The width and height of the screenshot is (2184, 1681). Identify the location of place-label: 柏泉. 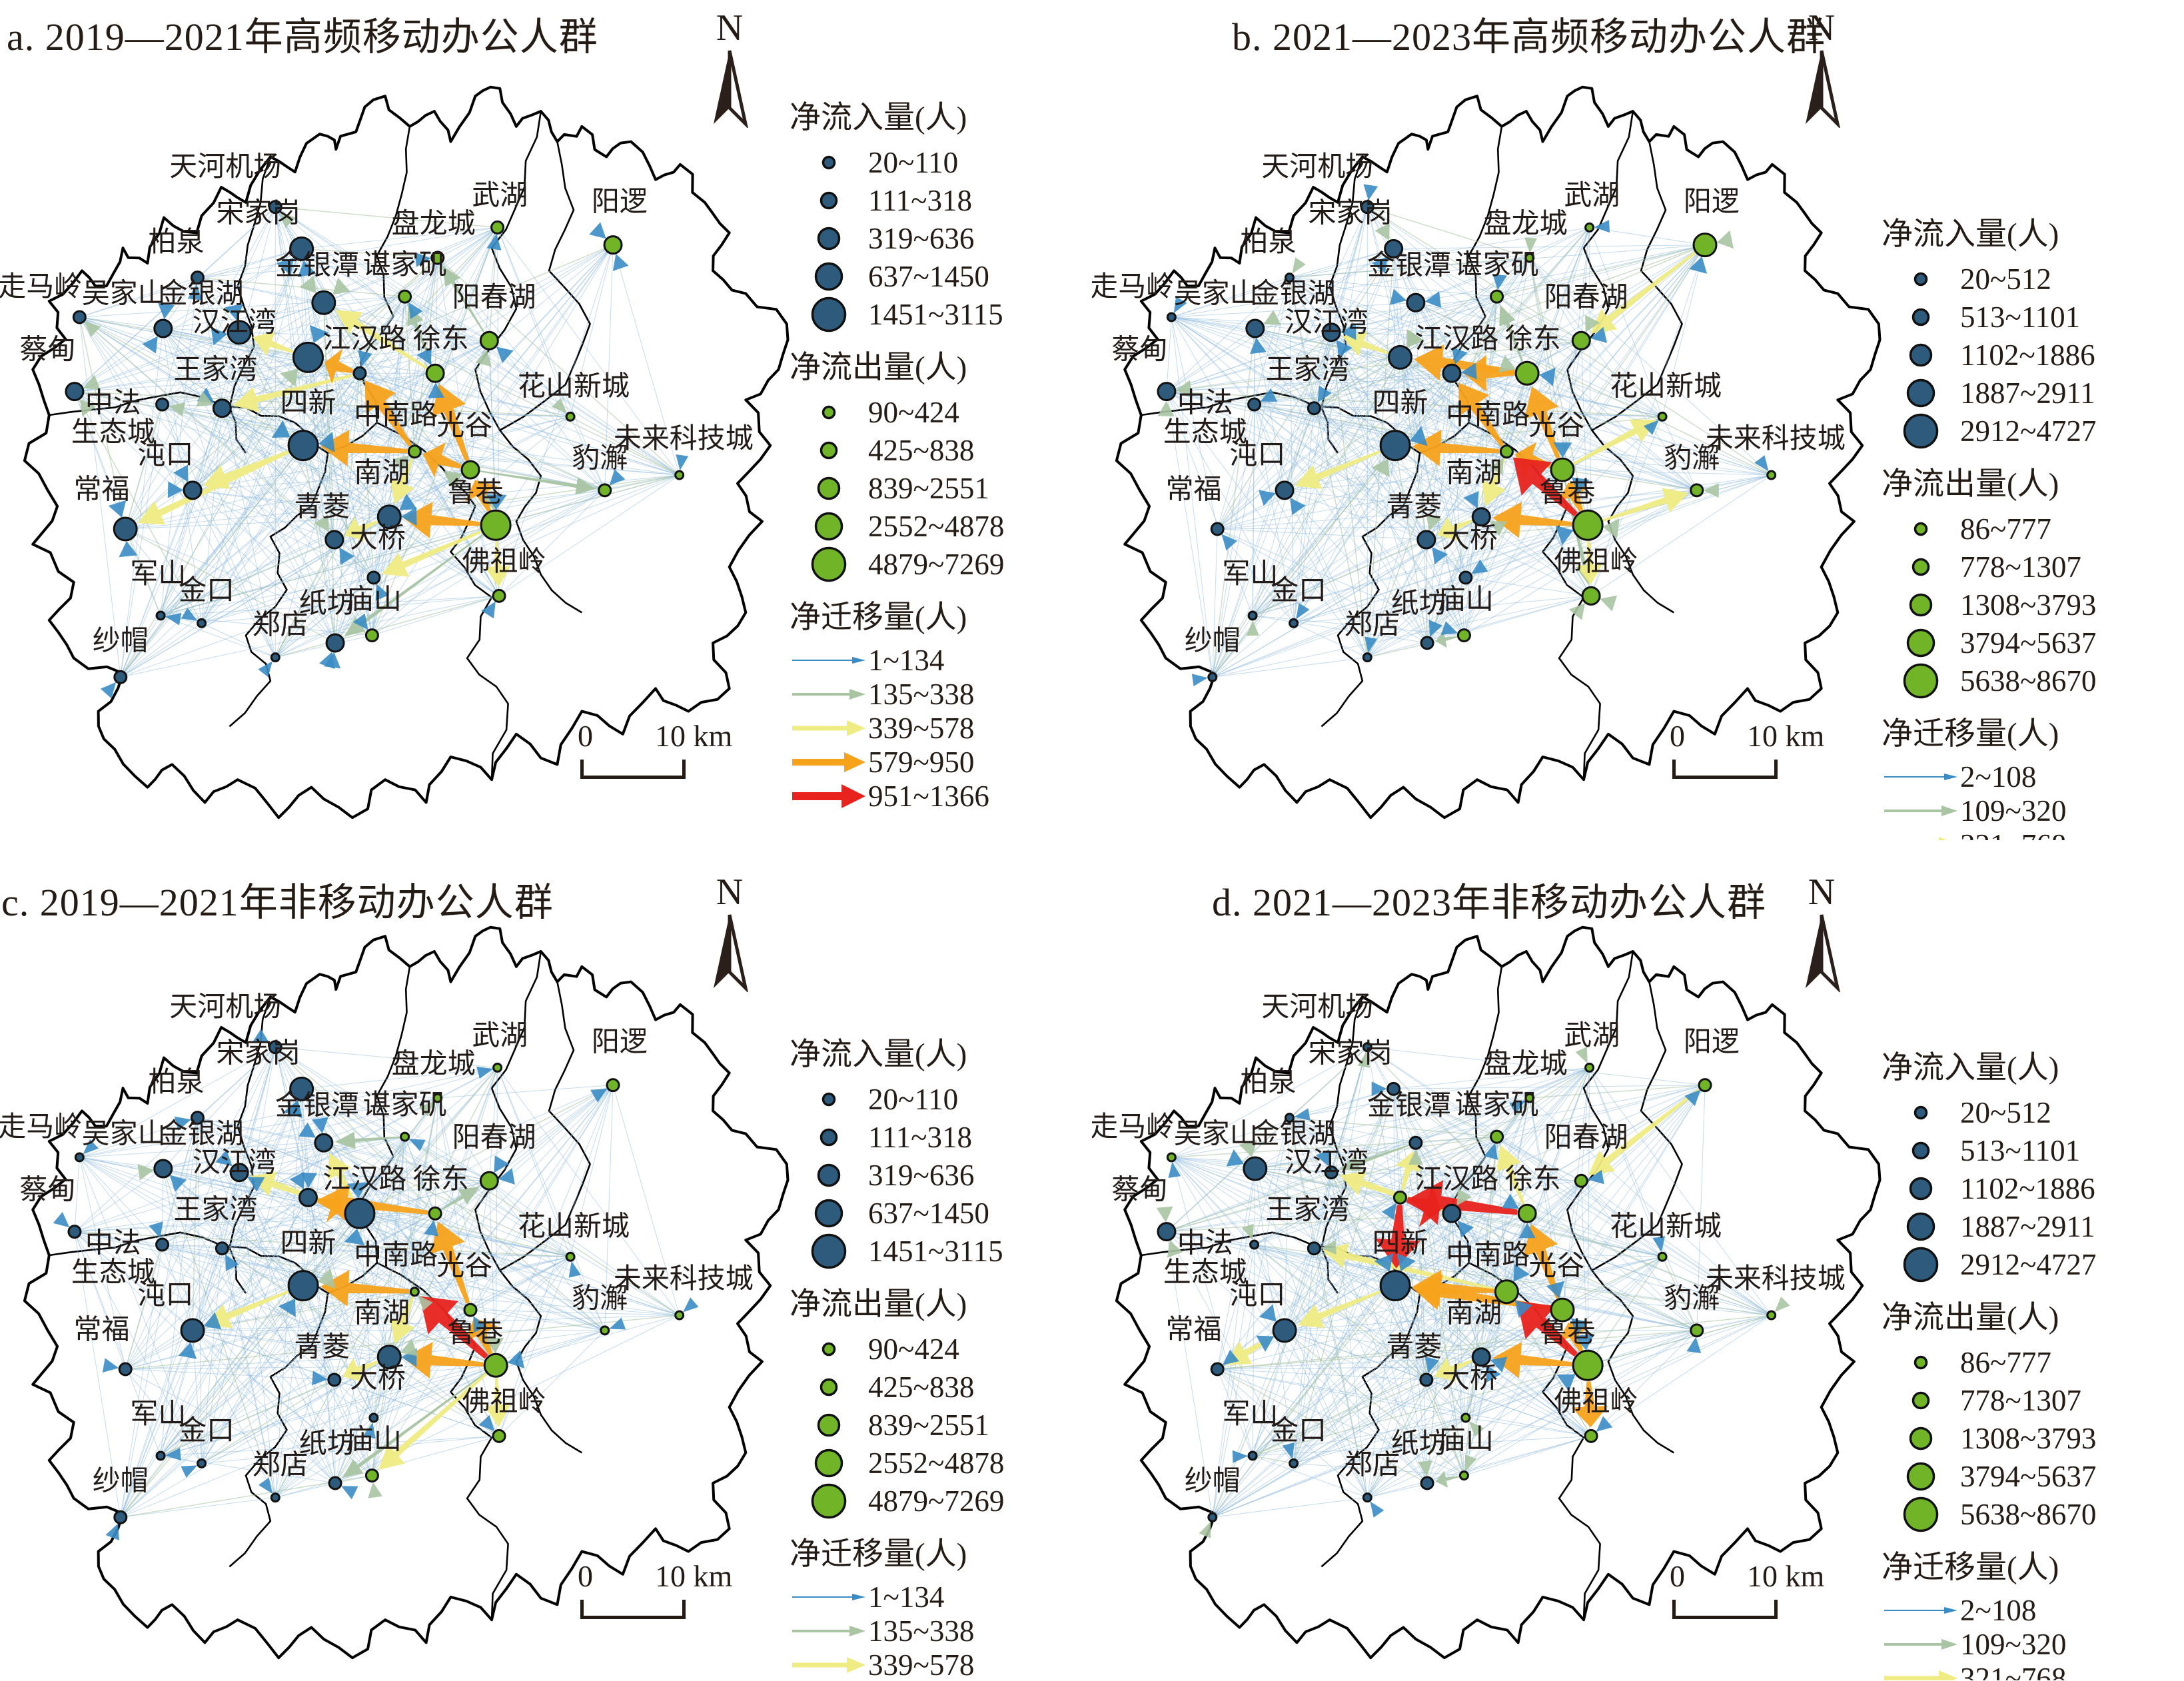
(176, 1082).